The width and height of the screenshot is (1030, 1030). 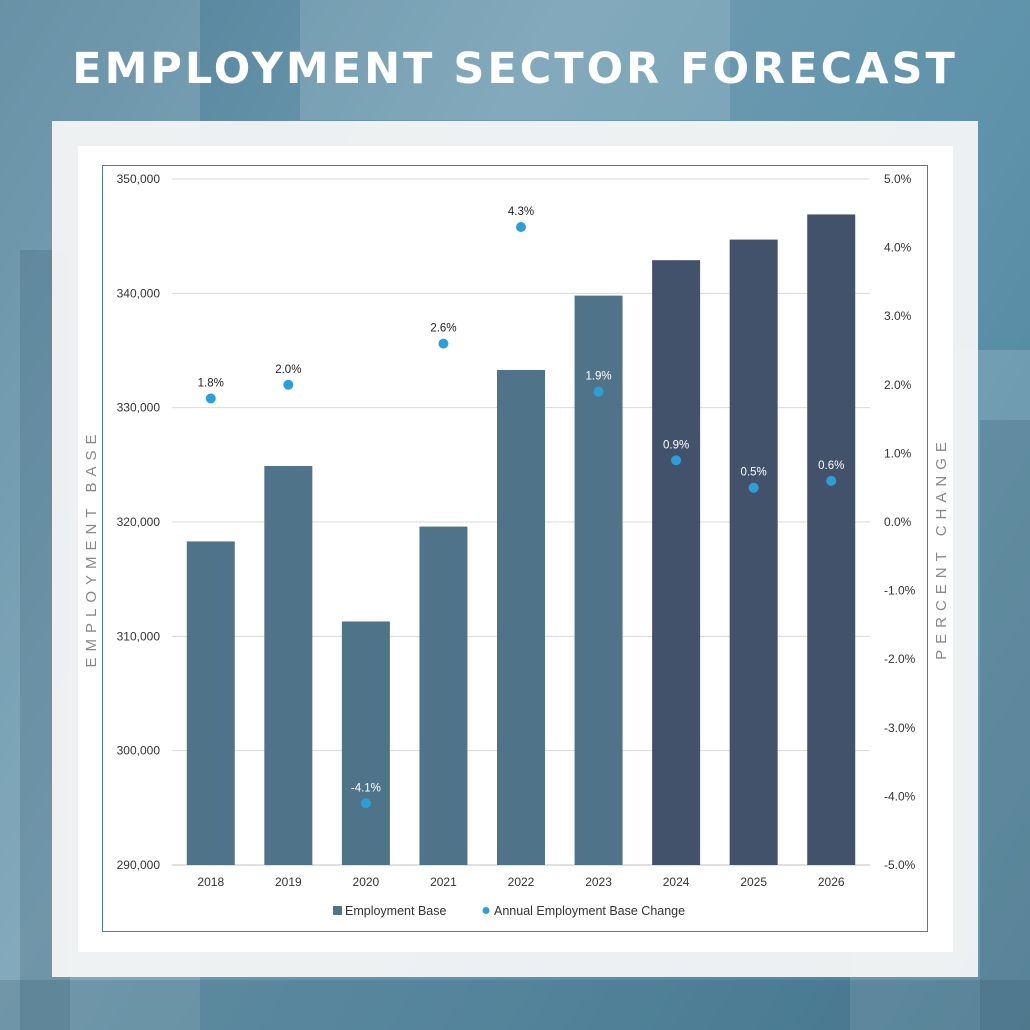 What do you see at coordinates (598, 377) in the screenshot?
I see `dot-label: 1.9%` at bounding box center [598, 377].